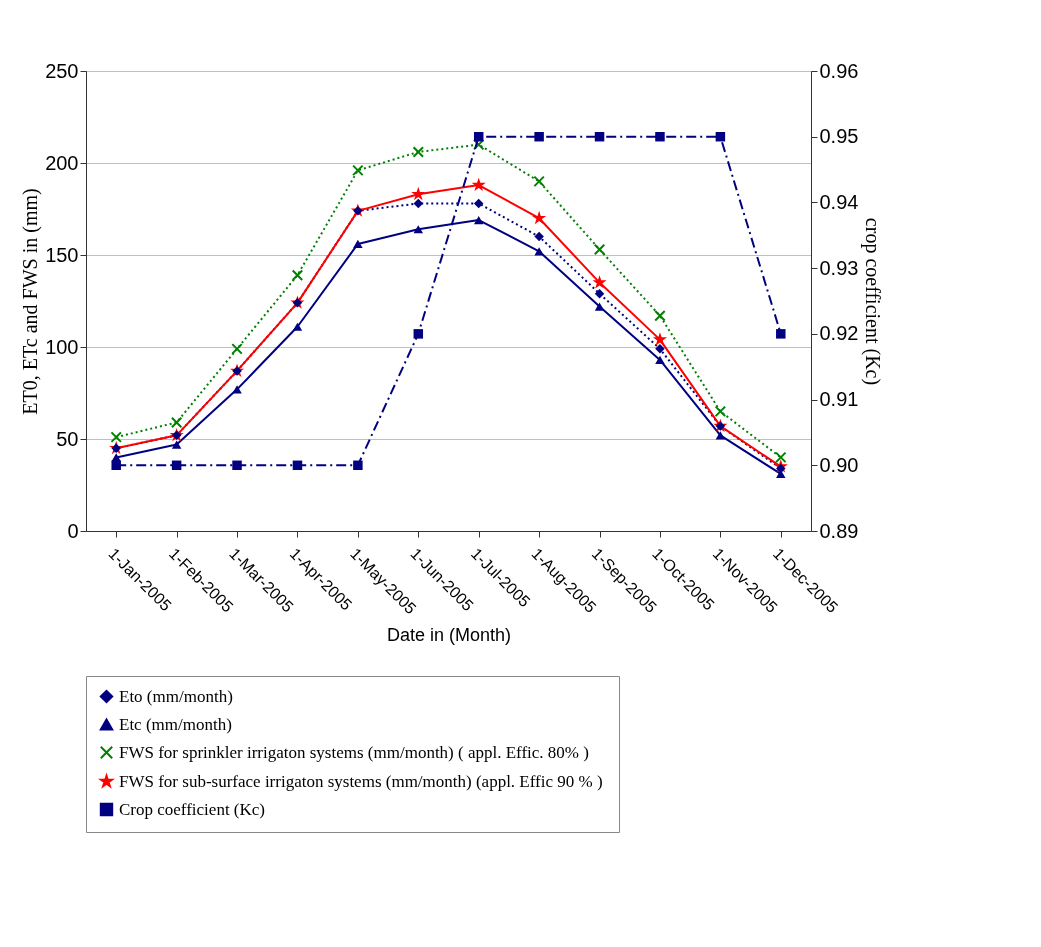  I want to click on y2-tick-label: 0.91, so click(839, 399).